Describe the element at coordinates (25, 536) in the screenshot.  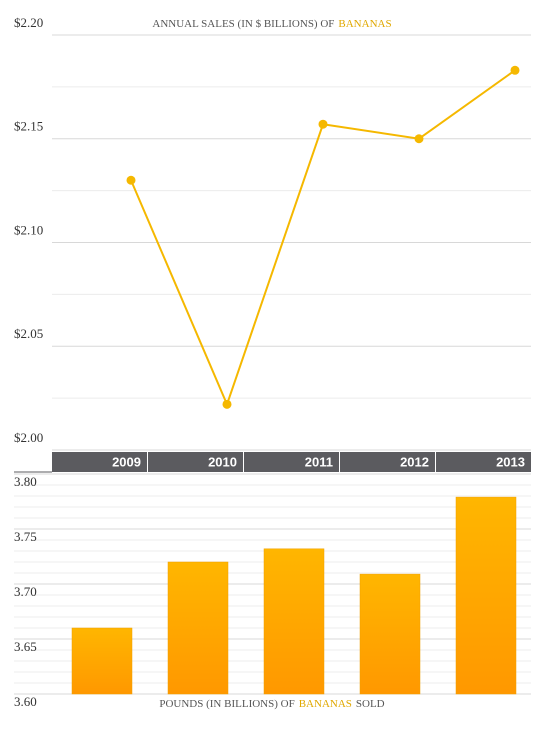
I see `y-tick-label: 3.75` at that location.